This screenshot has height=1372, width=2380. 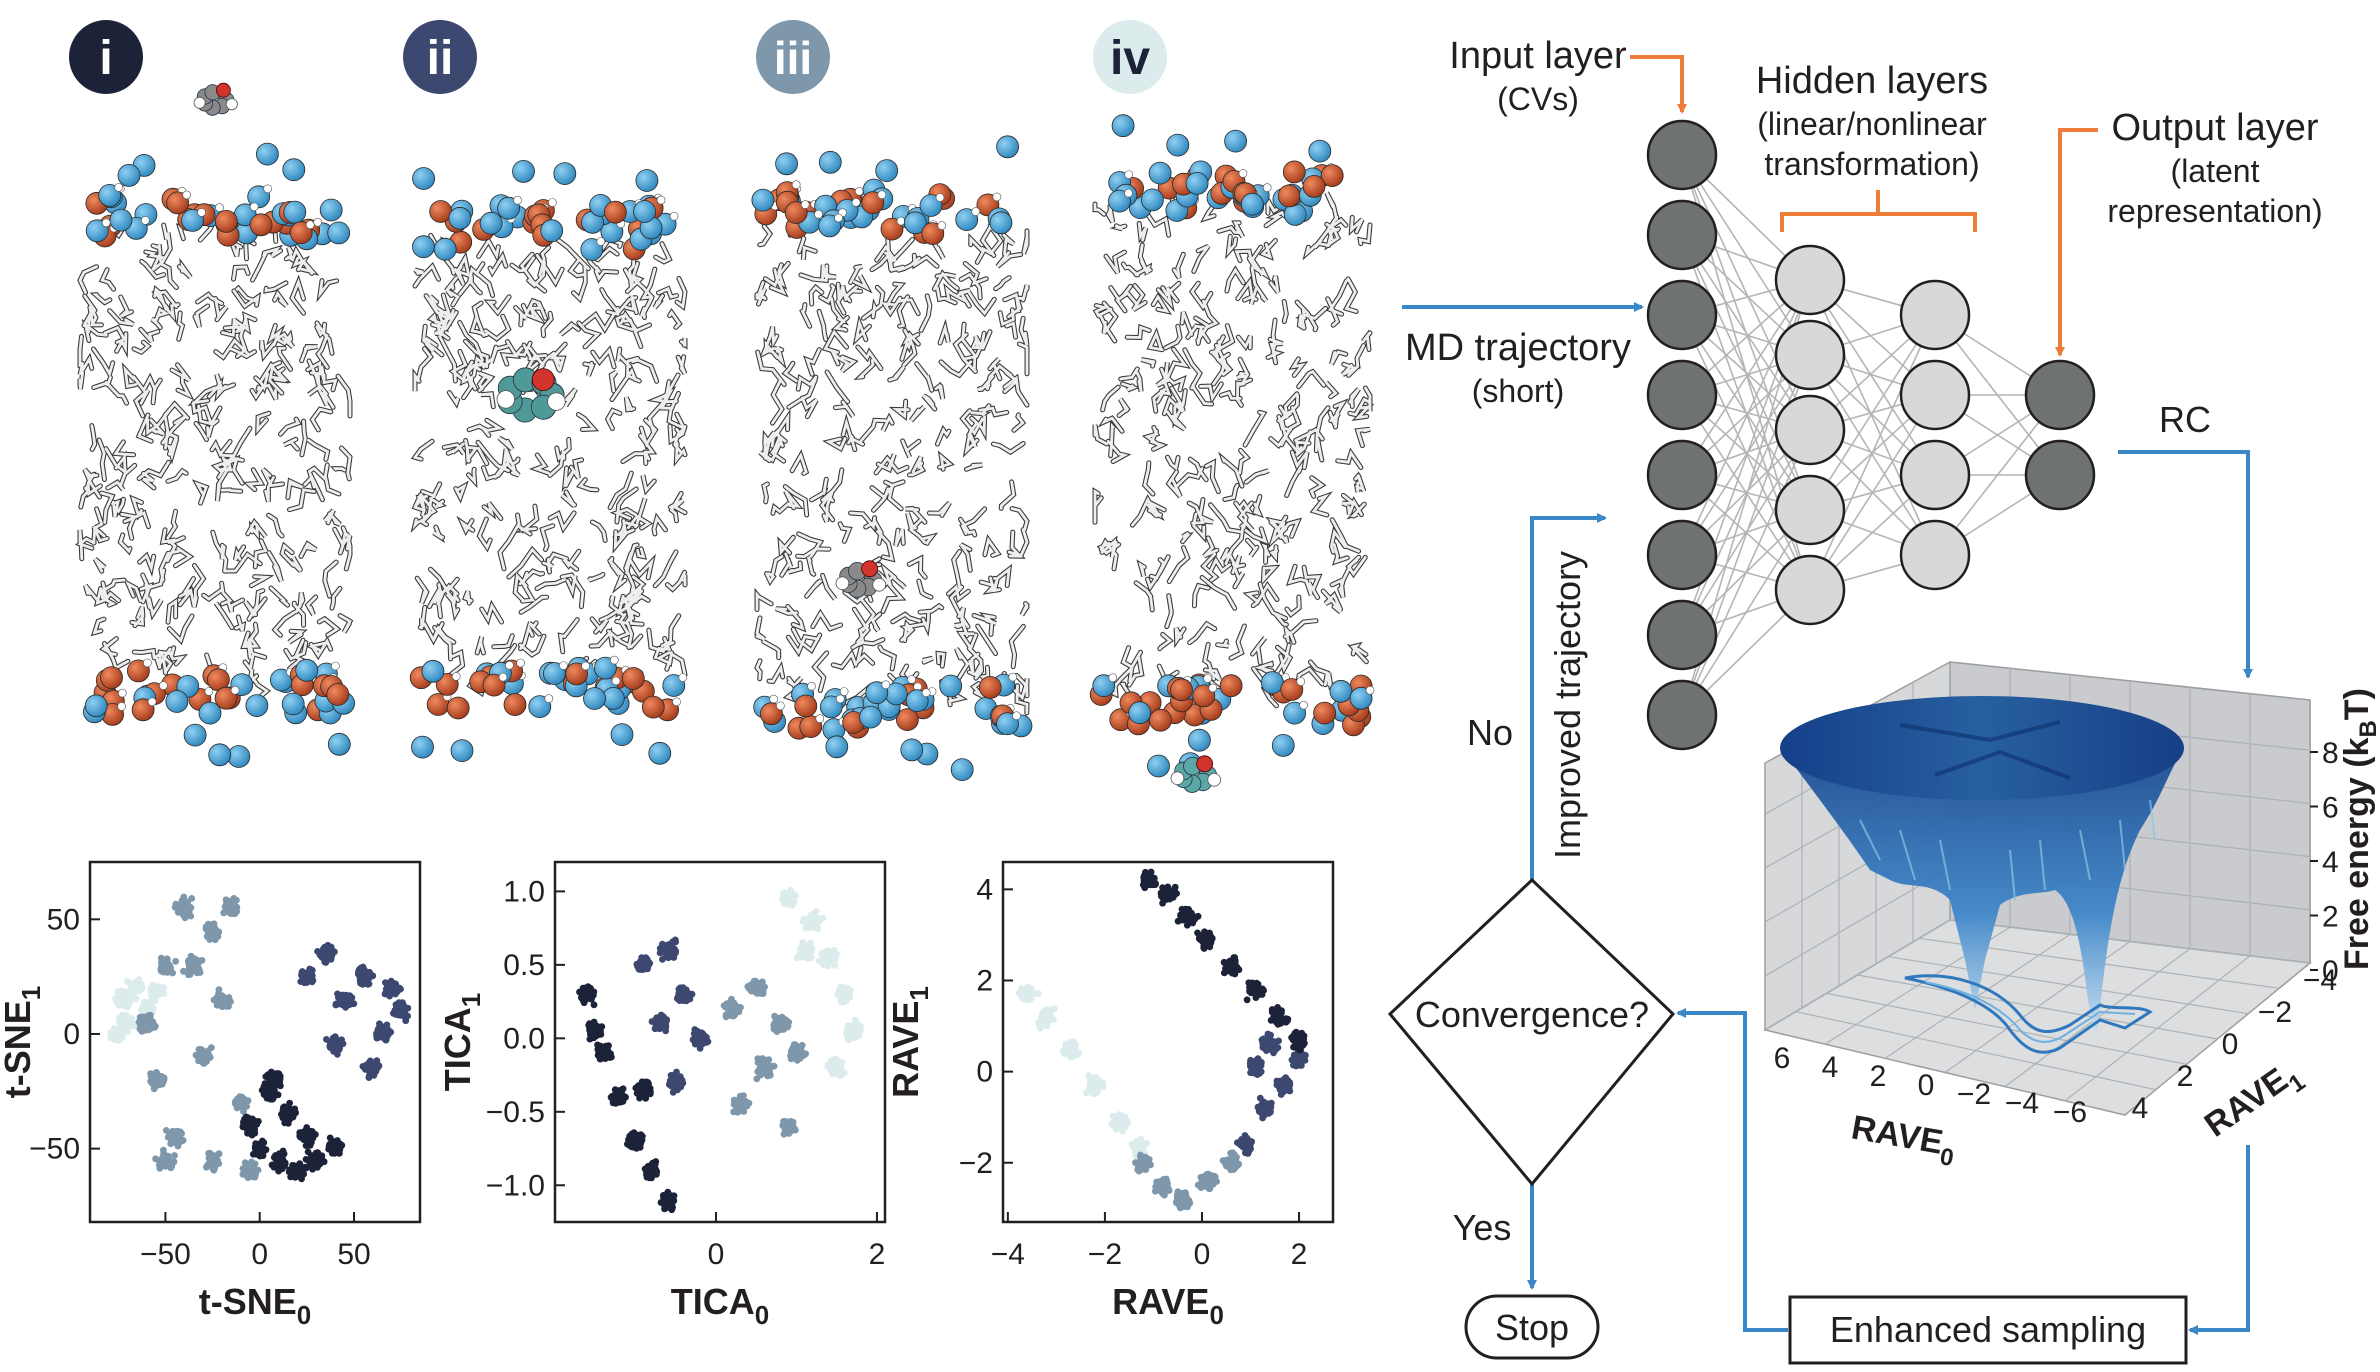 What do you see at coordinates (716, 1254) in the screenshot?
I see `x-tick-label: 0` at bounding box center [716, 1254].